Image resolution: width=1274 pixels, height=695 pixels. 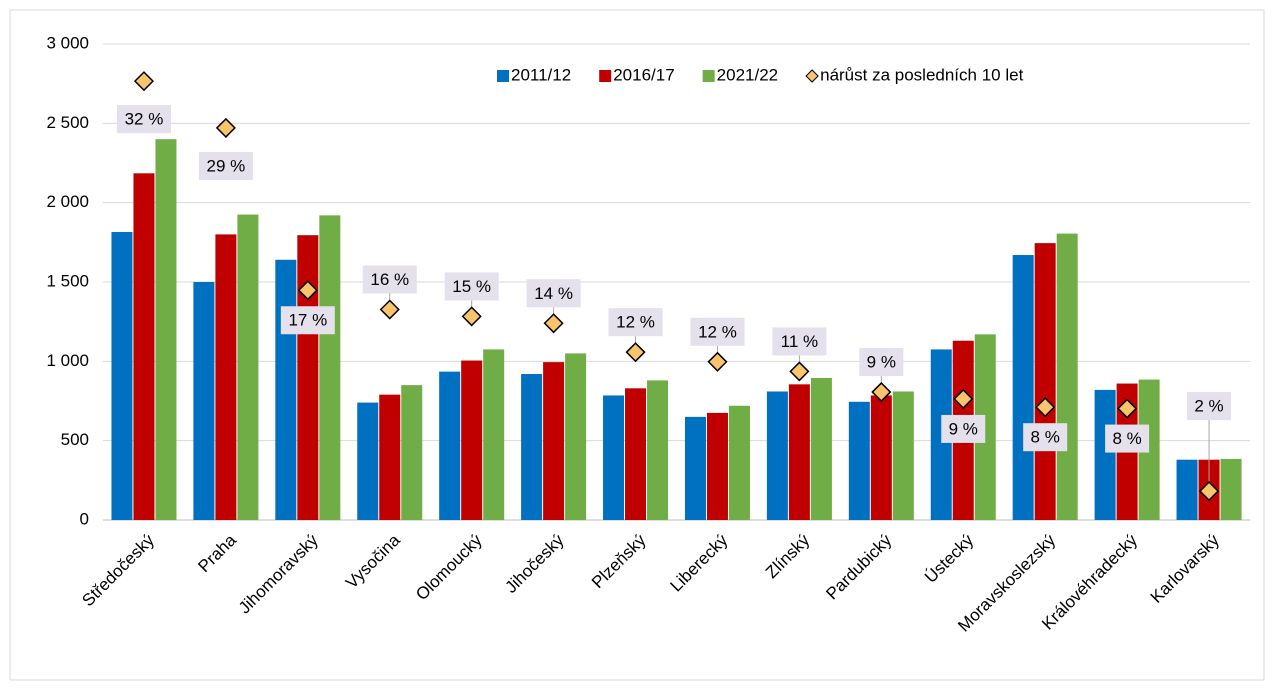 What do you see at coordinates (812, 76) in the screenshot?
I see `legend-marker` at bounding box center [812, 76].